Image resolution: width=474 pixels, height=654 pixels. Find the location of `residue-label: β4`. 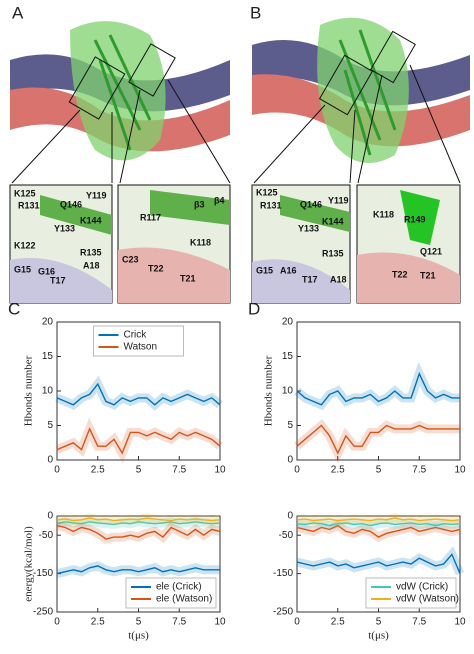

residue-label: β4 is located at coordinates (219, 200).